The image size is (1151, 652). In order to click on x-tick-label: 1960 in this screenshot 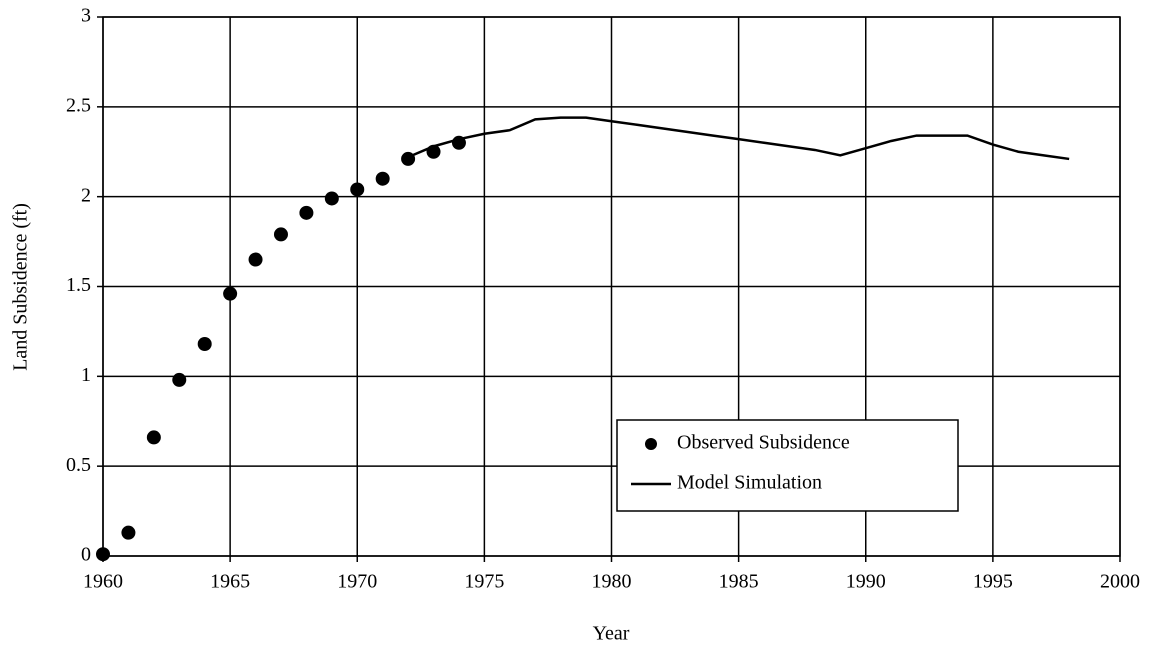, I will do `click(103, 582)`.